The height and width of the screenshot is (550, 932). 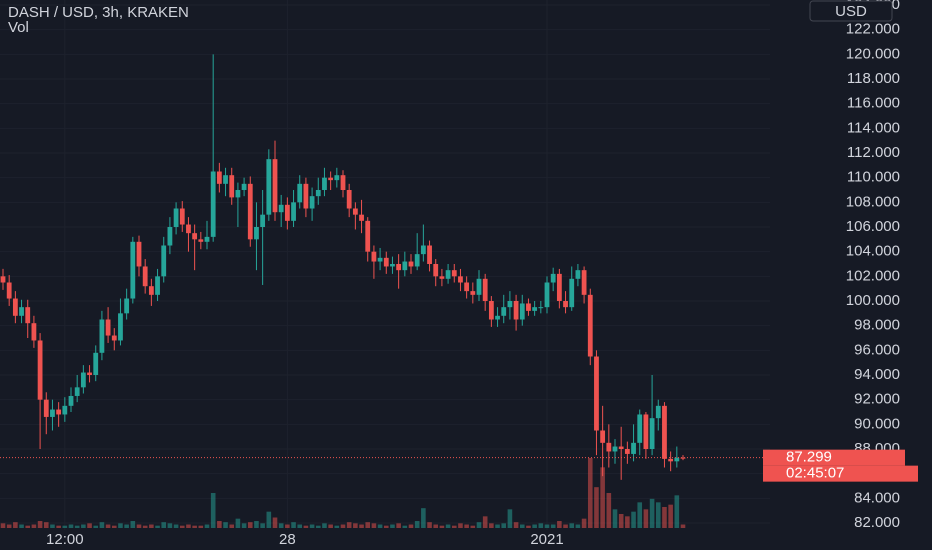 I want to click on y-tick-label: 104.000, so click(x=873, y=251).